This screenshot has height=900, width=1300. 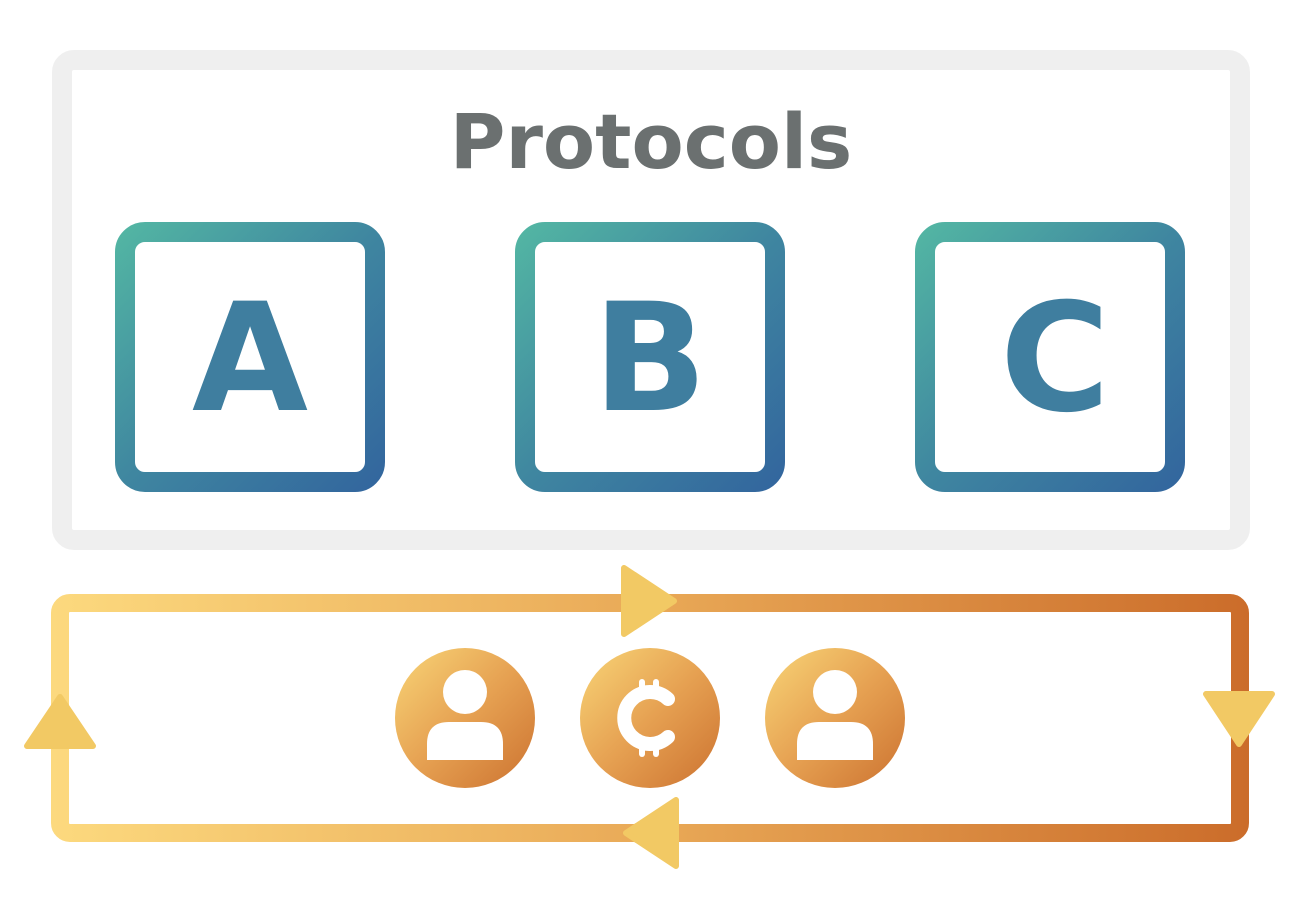 I want to click on user-icon, so click(x=465, y=718).